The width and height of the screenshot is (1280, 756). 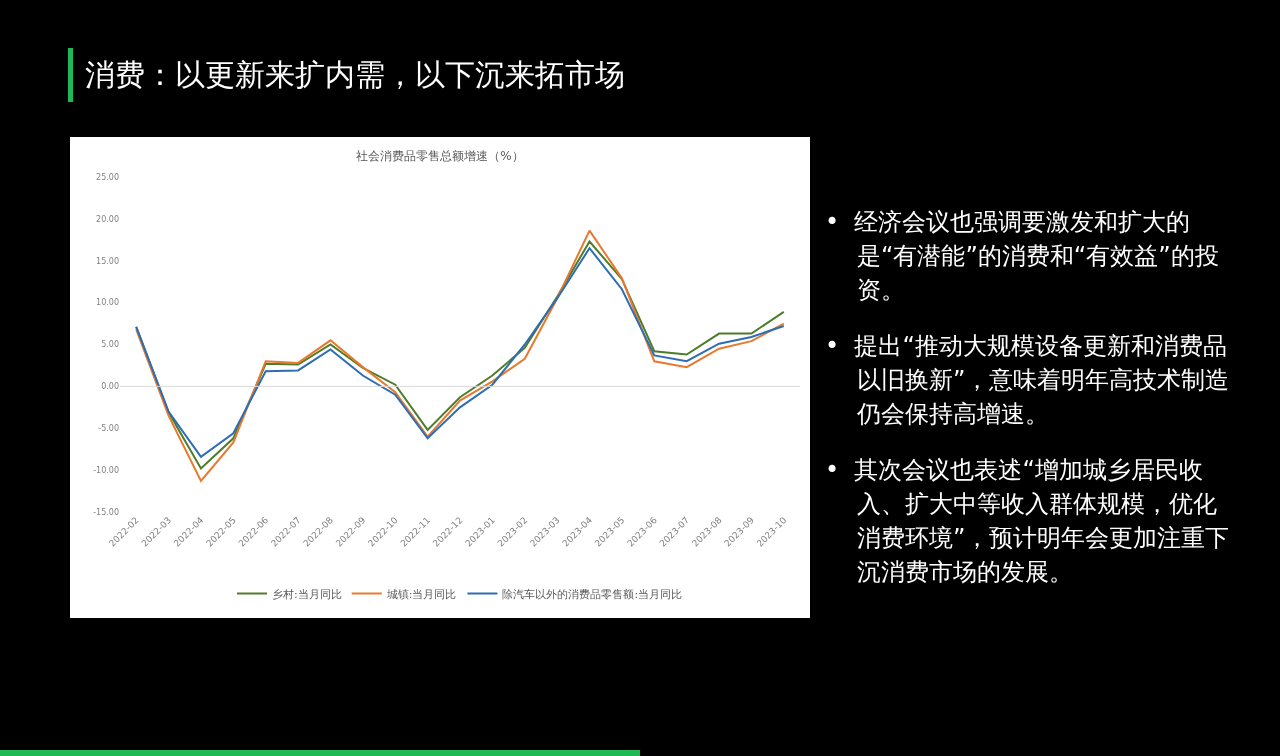 I want to click on y-tick-label: 10.00, so click(x=107, y=303).